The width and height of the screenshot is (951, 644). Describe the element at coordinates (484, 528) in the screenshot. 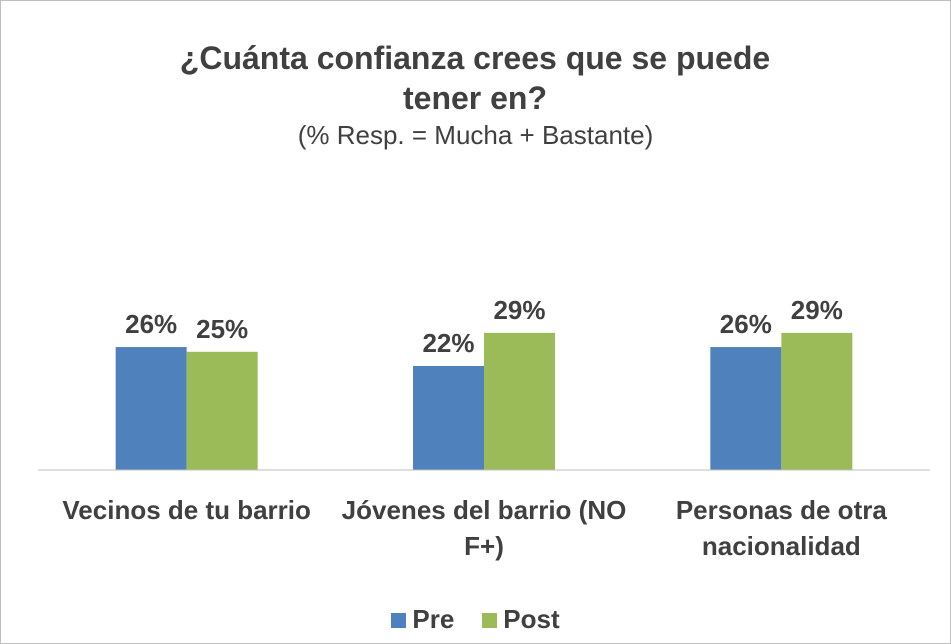

I see `x-tick-label: Jóvenes del barrio (NO F+)` at that location.